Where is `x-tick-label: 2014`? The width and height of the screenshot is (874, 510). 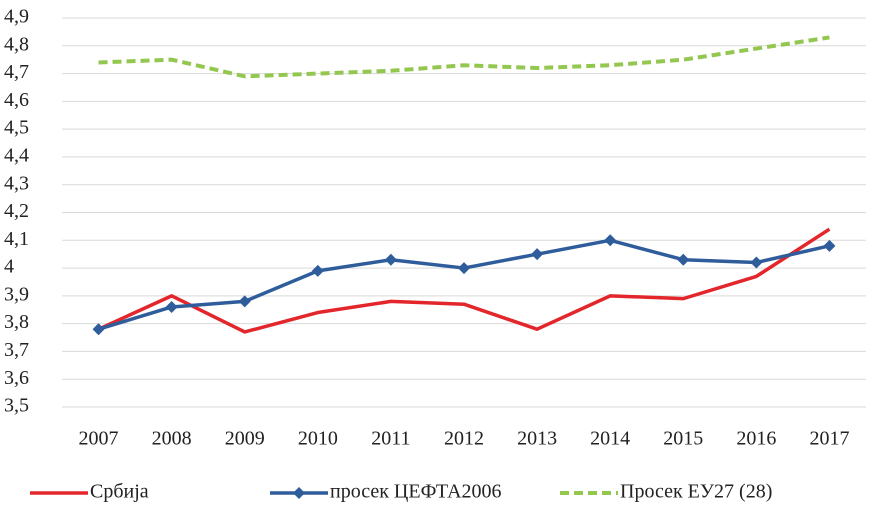
x-tick-label: 2014 is located at coordinates (610, 439).